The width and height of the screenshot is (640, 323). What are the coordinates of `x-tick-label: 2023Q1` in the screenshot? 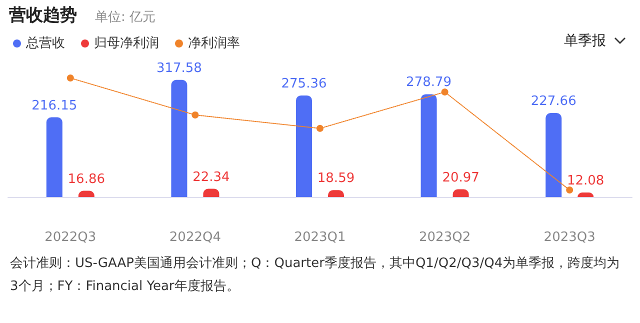 It's located at (320, 237).